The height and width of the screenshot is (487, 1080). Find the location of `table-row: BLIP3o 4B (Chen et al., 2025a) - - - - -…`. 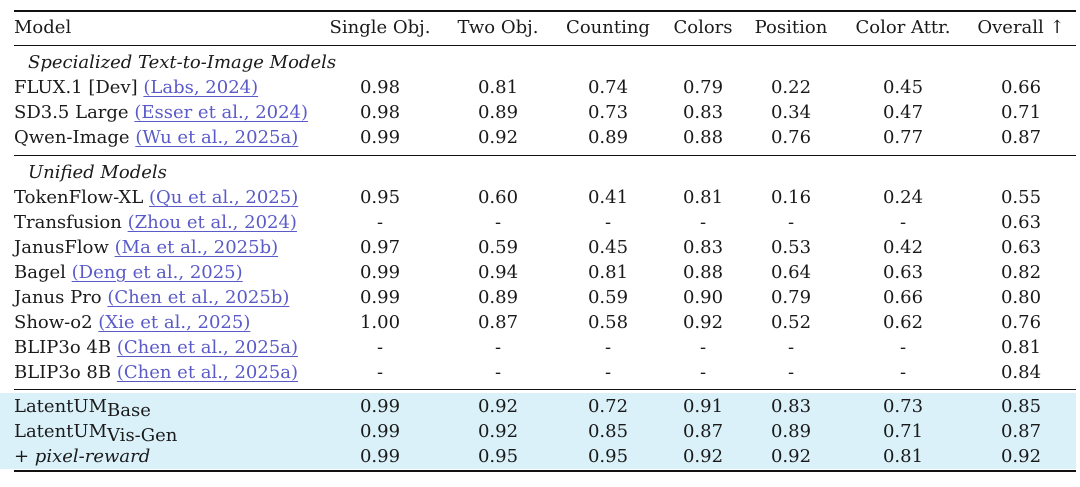

table-row: BLIP3o 4B (Chen et al., 2025a) - - - - -… is located at coordinates (545, 347).